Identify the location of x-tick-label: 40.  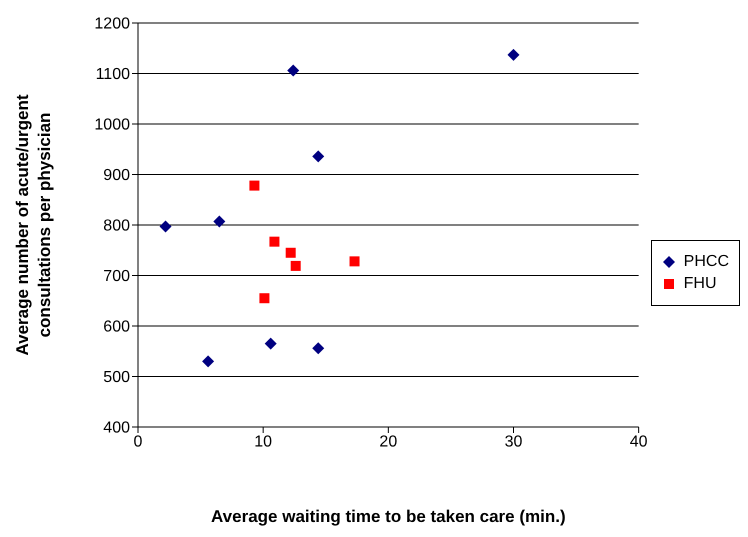
(639, 441).